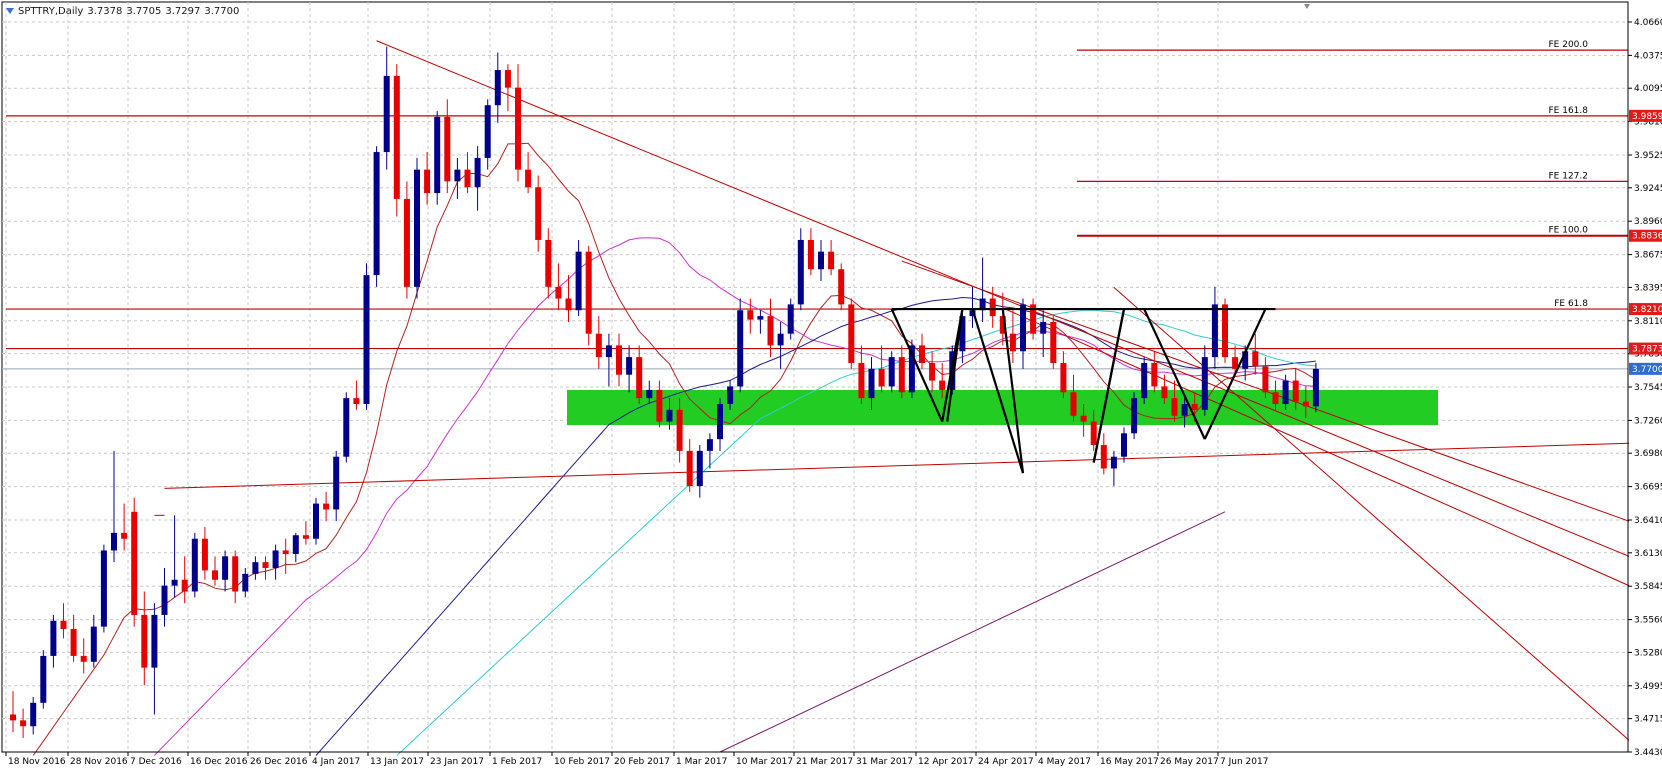  I want to click on x-tick-label: 1 Feb 2017, so click(517, 762).